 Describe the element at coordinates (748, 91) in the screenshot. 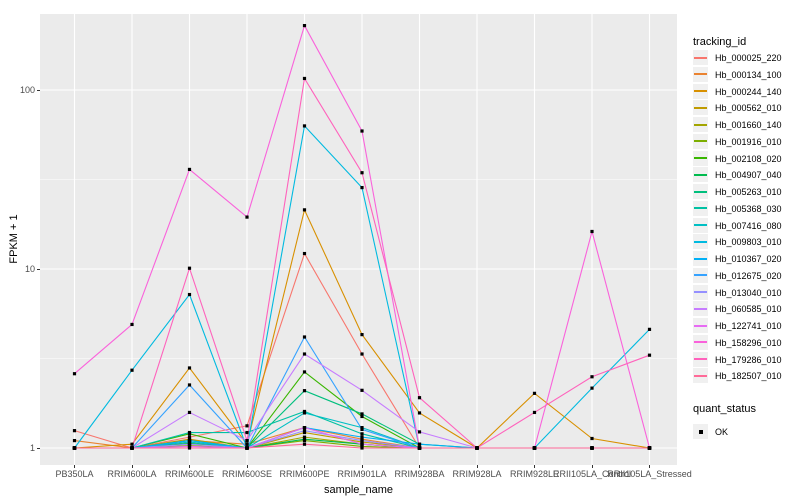

I see `legend-item-label: Hb_000244_140` at that location.